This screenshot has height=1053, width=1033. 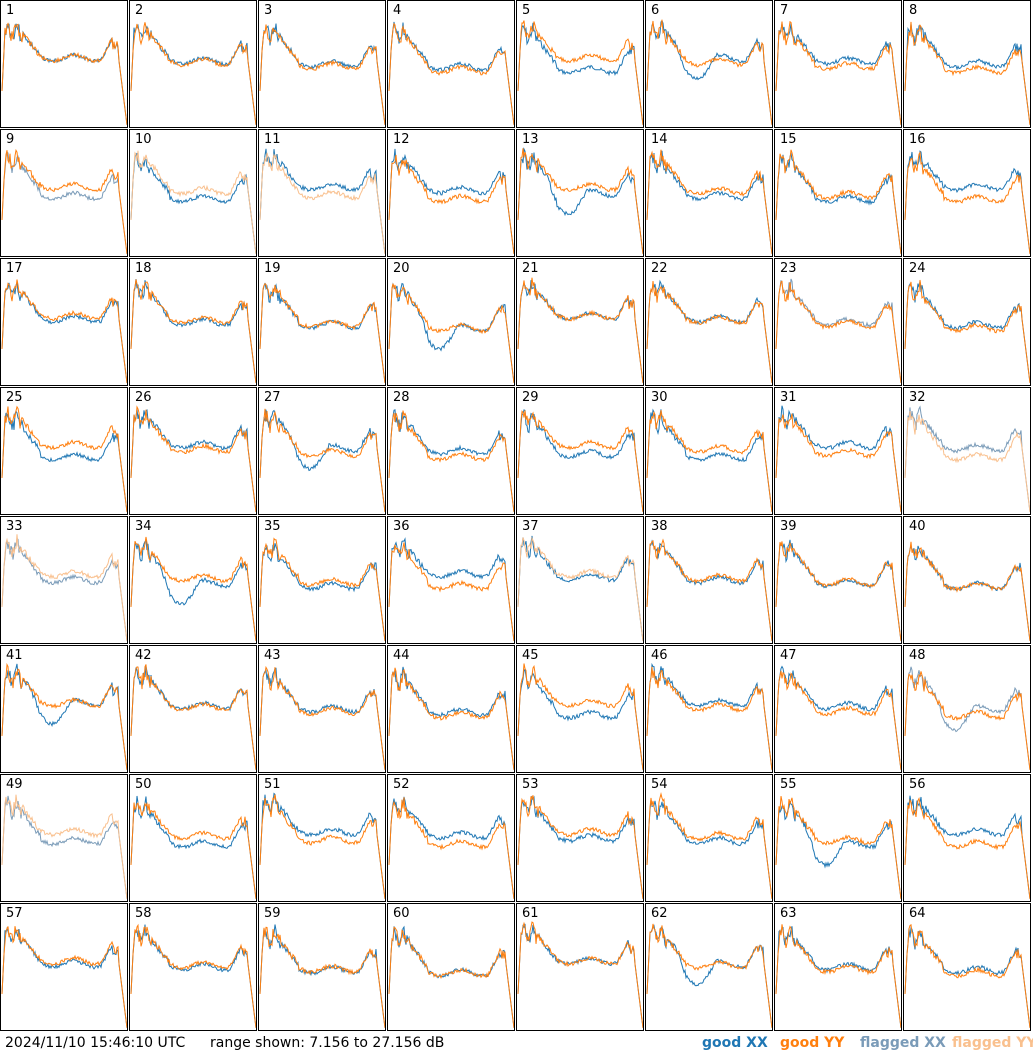 What do you see at coordinates (659, 397) in the screenshot?
I see `panel-label-30: 30` at bounding box center [659, 397].